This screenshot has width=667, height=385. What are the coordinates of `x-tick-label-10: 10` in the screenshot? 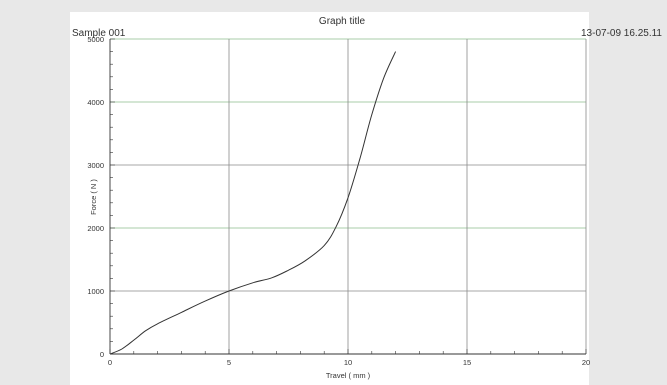 It's located at (348, 362).